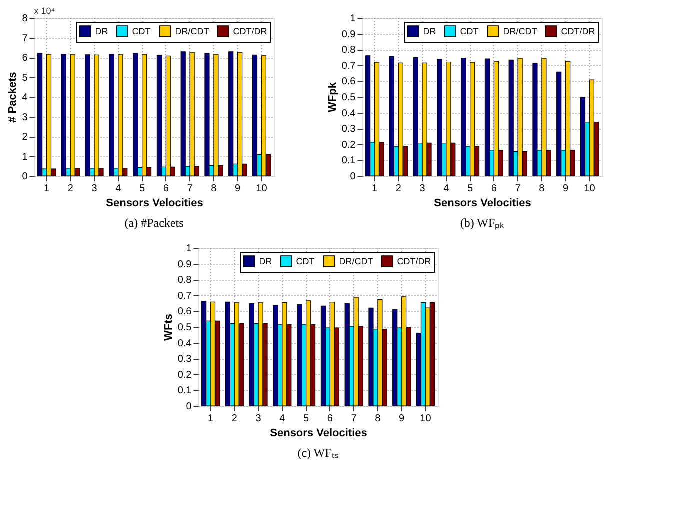 This screenshot has width=693, height=527. What do you see at coordinates (45, 11) in the screenshot?
I see `text: x 10⁴` at bounding box center [45, 11].